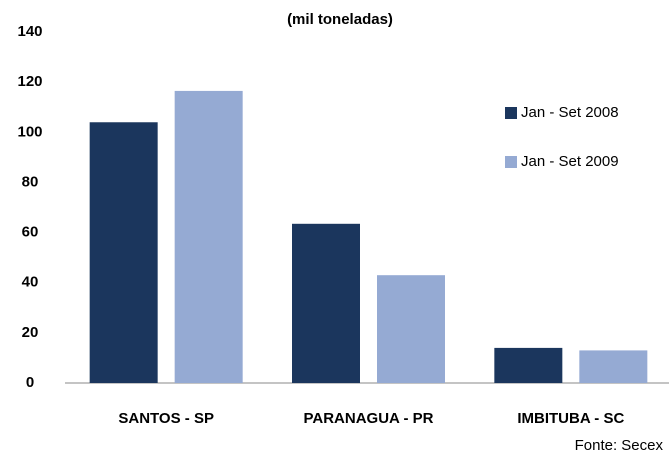 The height and width of the screenshot is (456, 669). Describe the element at coordinates (30, 332) in the screenshot. I see `y-tick-label: 20` at that location.